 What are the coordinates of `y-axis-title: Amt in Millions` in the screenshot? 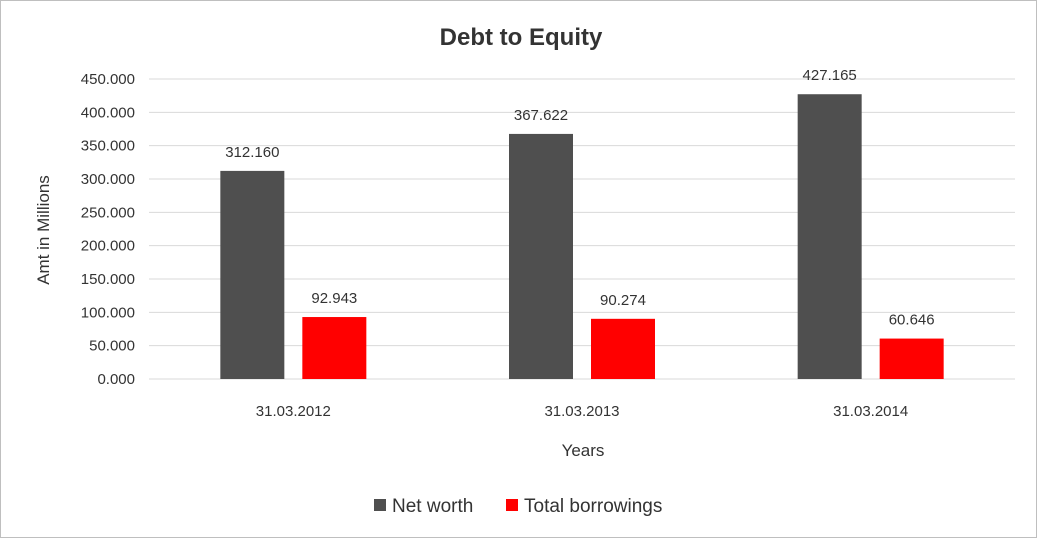 It's located at (43, 230).